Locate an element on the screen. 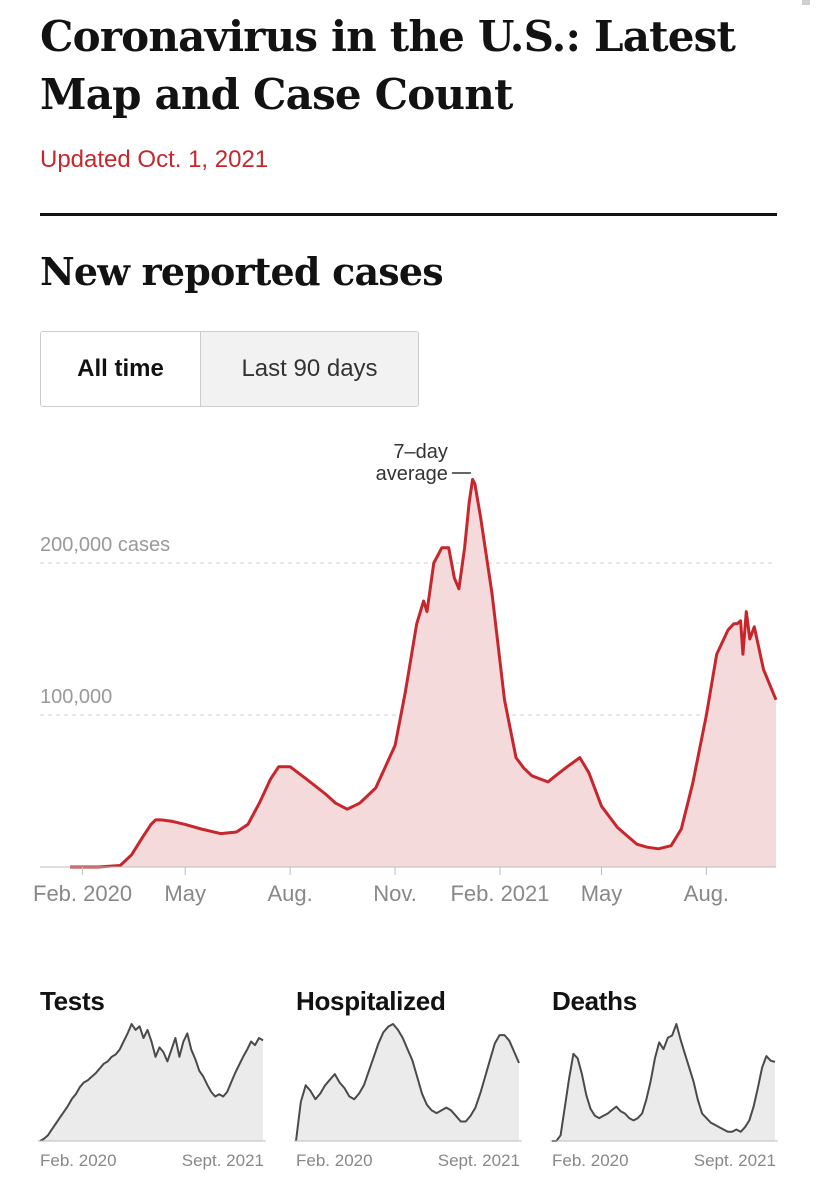 The image size is (816, 1200). tests-title: Tests is located at coordinates (72, 1001).